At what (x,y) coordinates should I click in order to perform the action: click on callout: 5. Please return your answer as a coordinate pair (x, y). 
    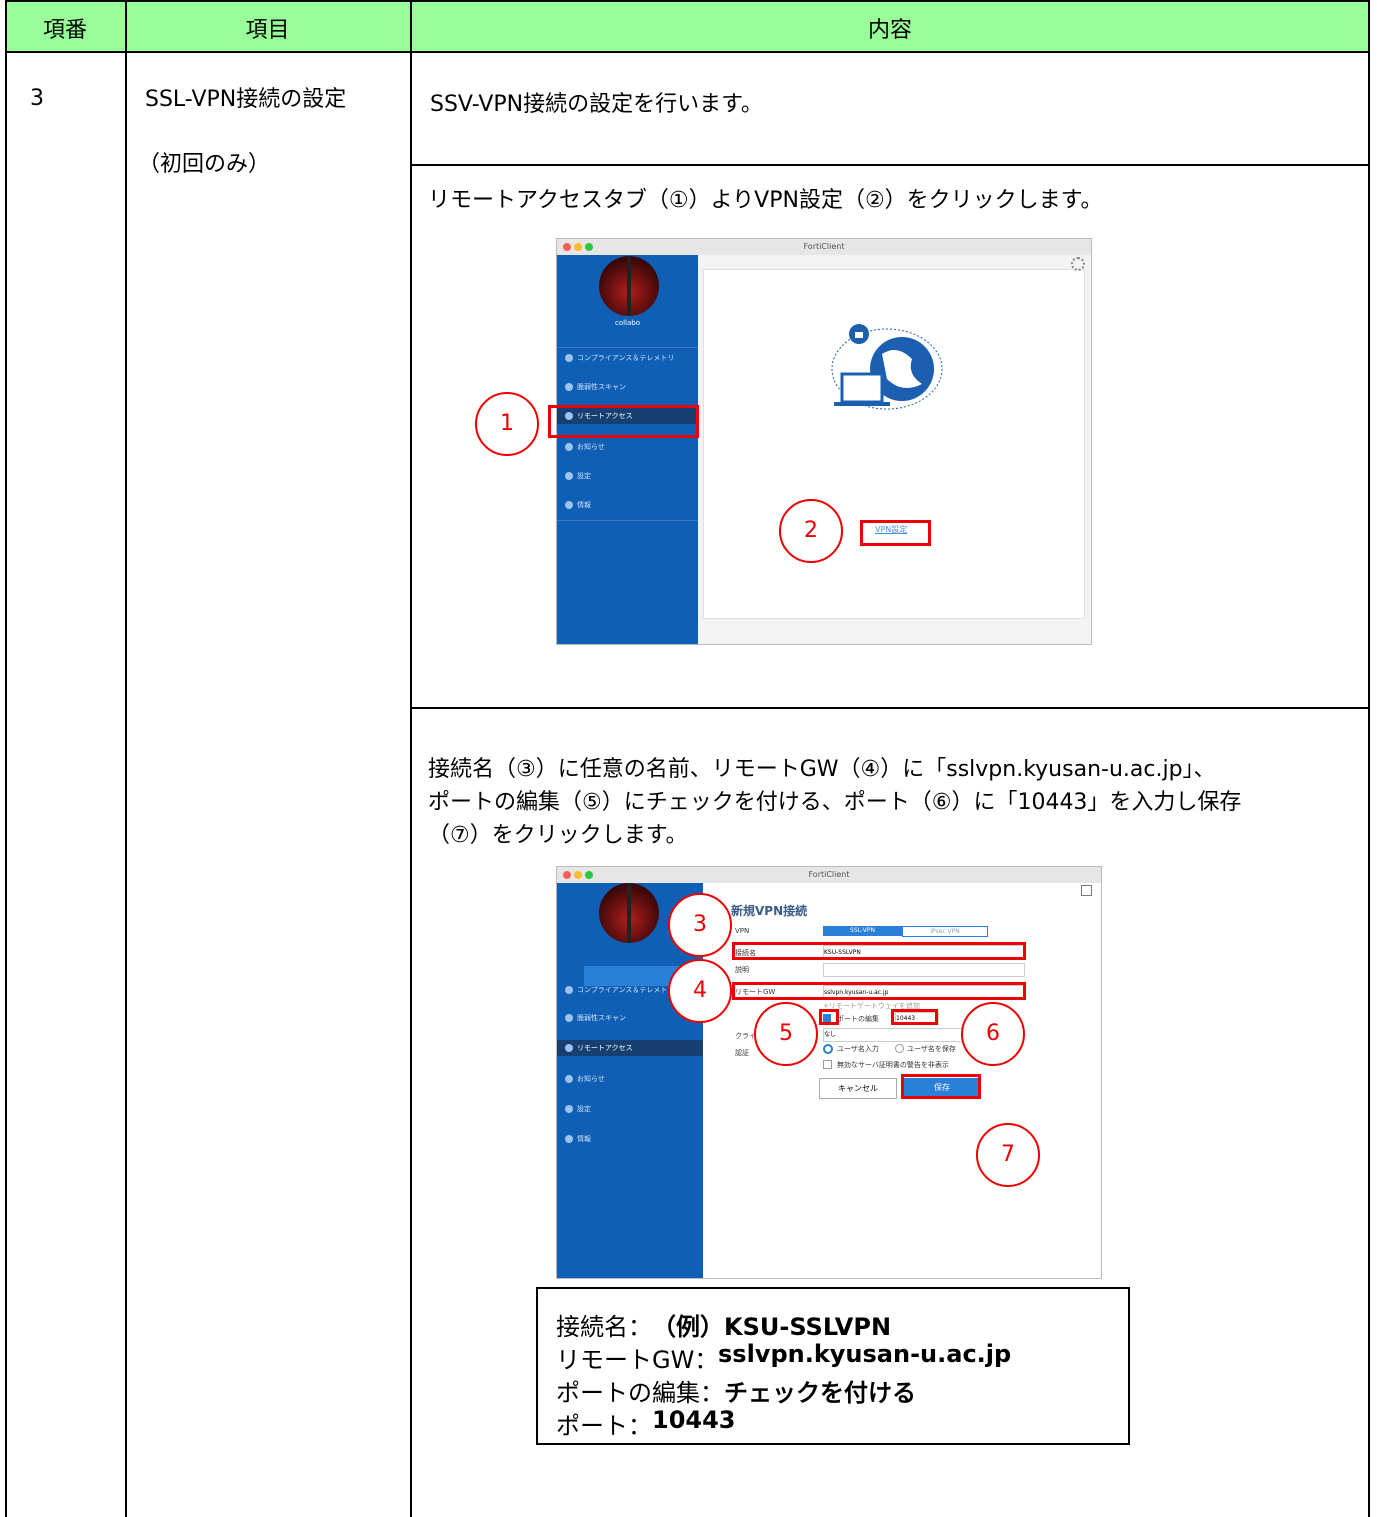
    Looking at the image, I should click on (786, 1034).